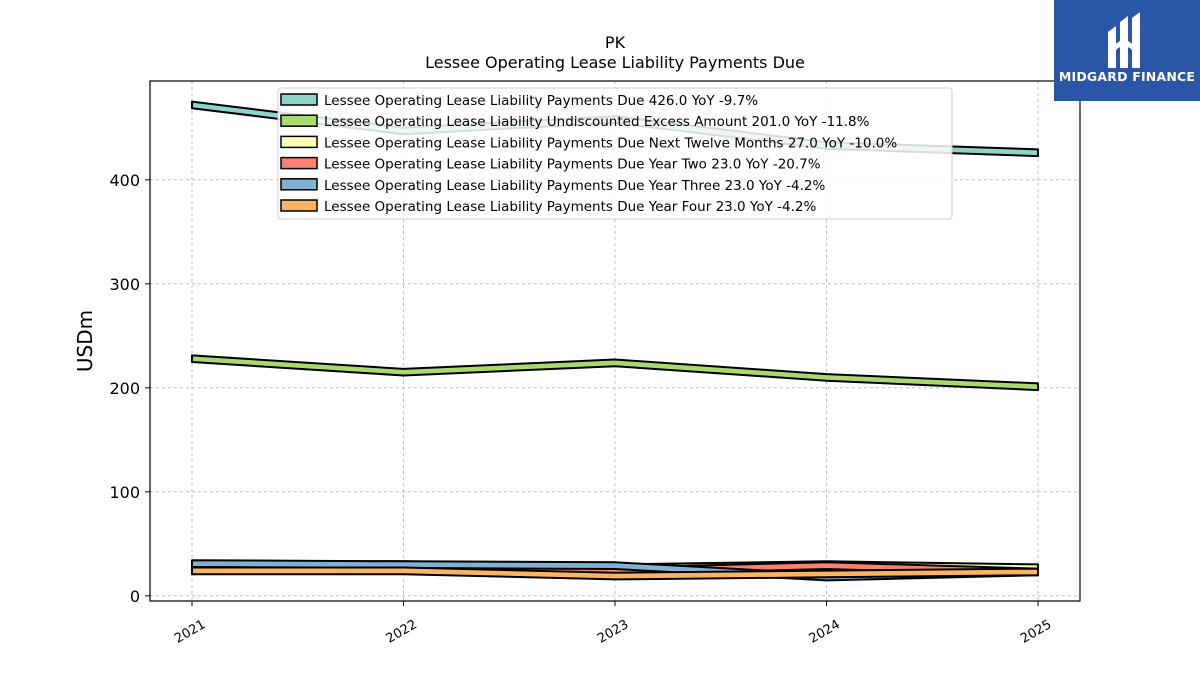  I want to click on y-tick-label: 200, so click(124, 388).